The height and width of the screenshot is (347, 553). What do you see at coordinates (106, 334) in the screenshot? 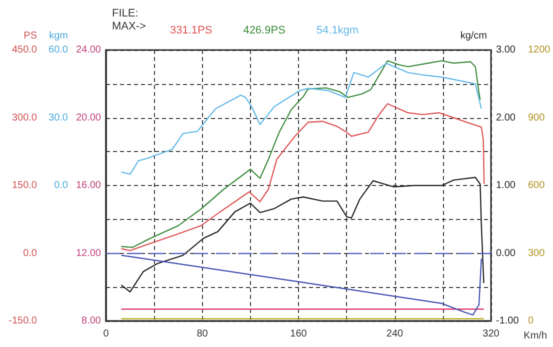
I see `x-tick-label: 0` at bounding box center [106, 334].